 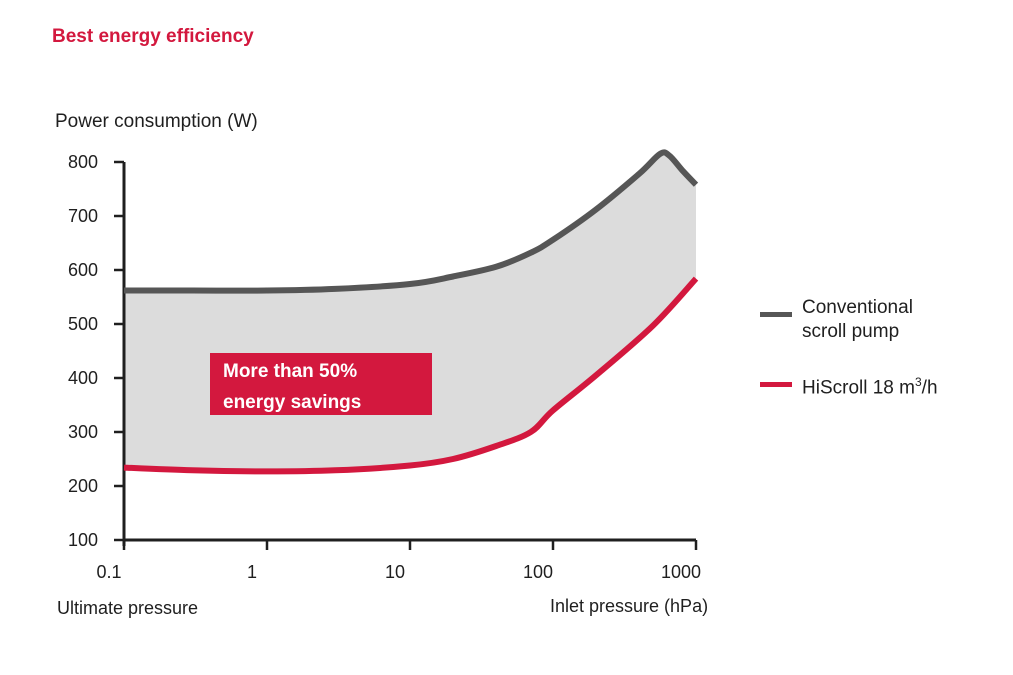 I want to click on x-tick-label: 100, so click(x=538, y=572).